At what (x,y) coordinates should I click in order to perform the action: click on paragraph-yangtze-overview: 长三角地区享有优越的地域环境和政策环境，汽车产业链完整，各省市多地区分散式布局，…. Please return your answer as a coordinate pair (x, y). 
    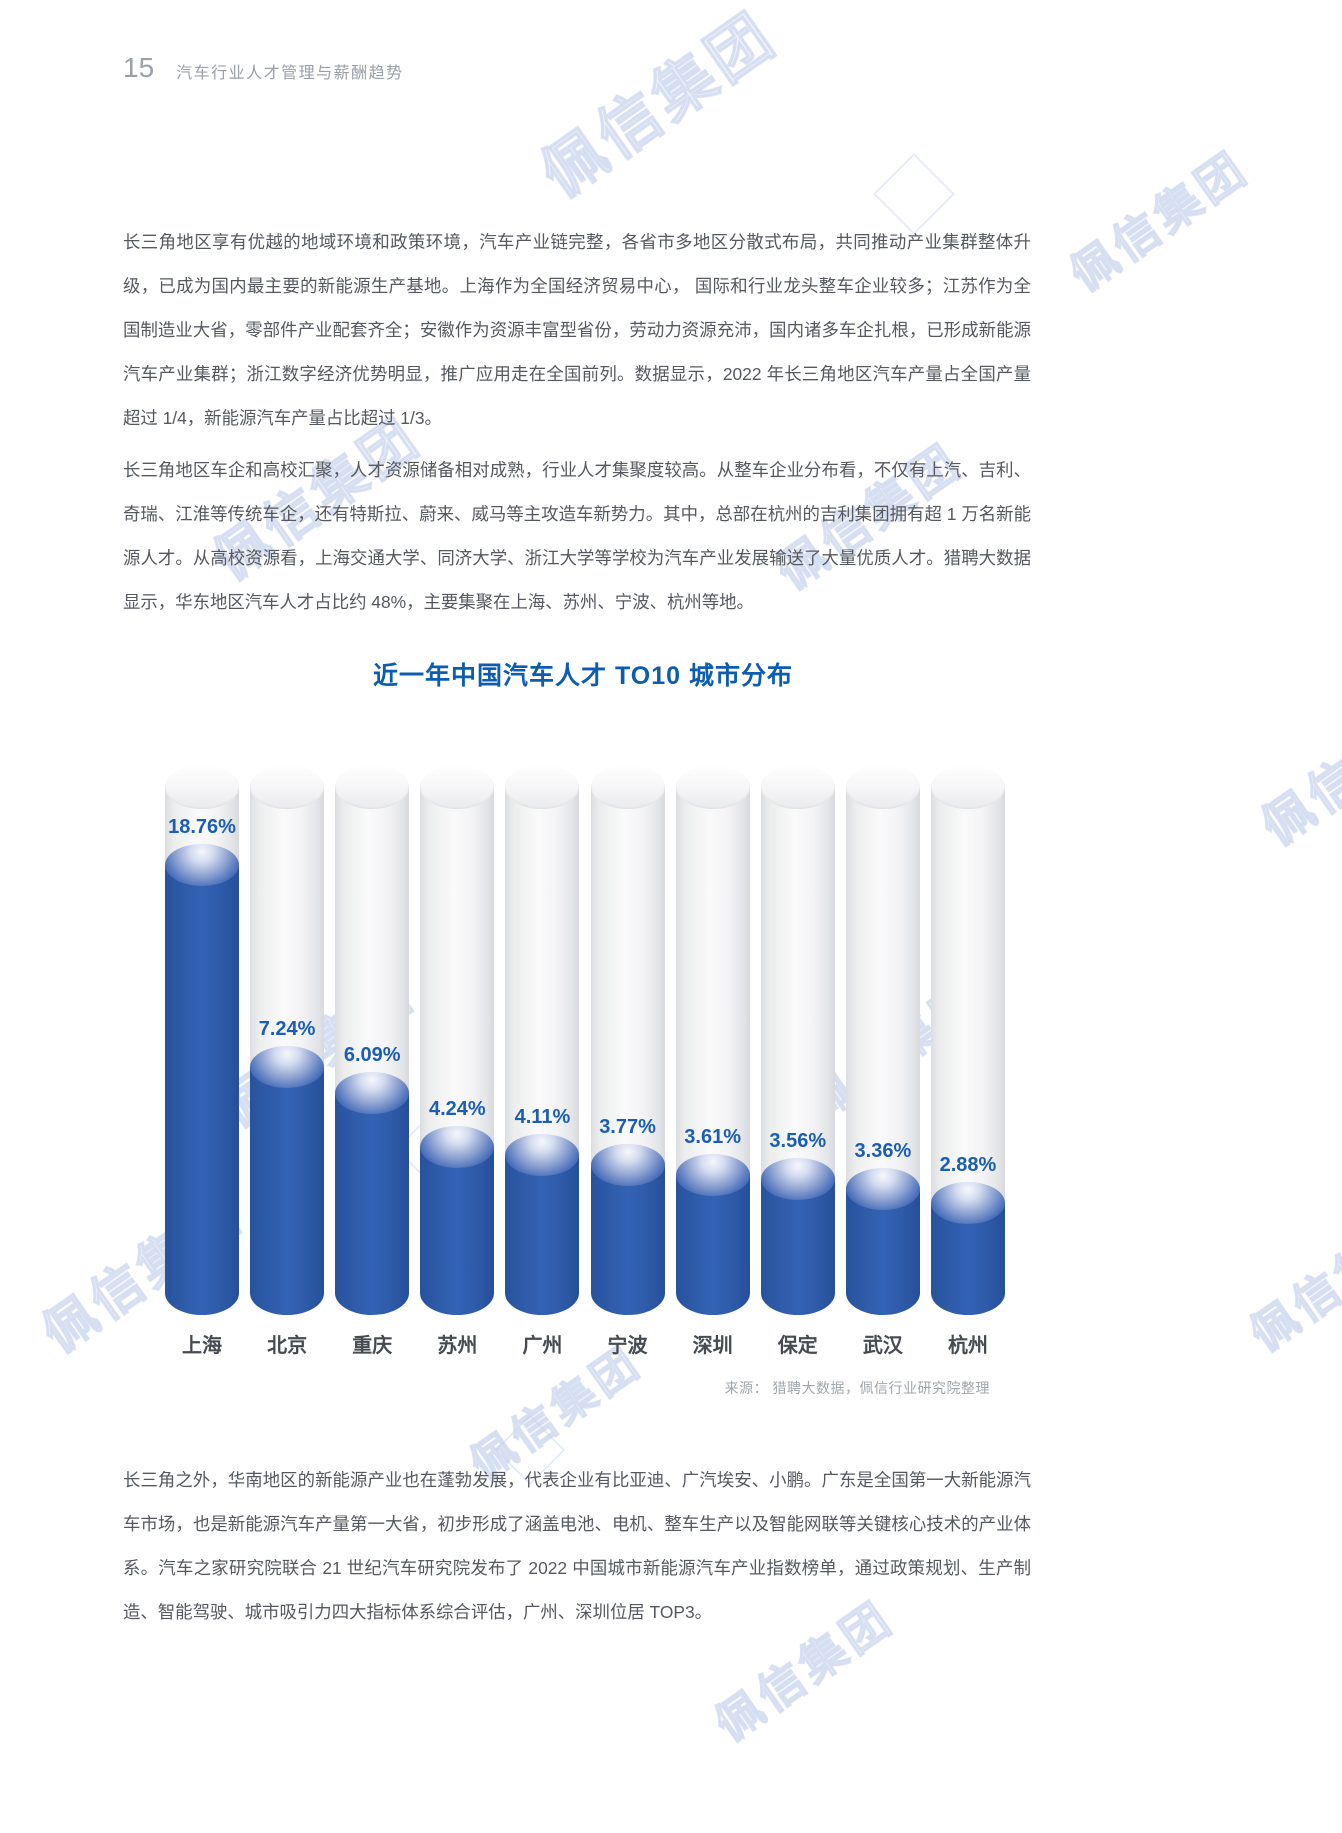
    Looking at the image, I should click on (577, 330).